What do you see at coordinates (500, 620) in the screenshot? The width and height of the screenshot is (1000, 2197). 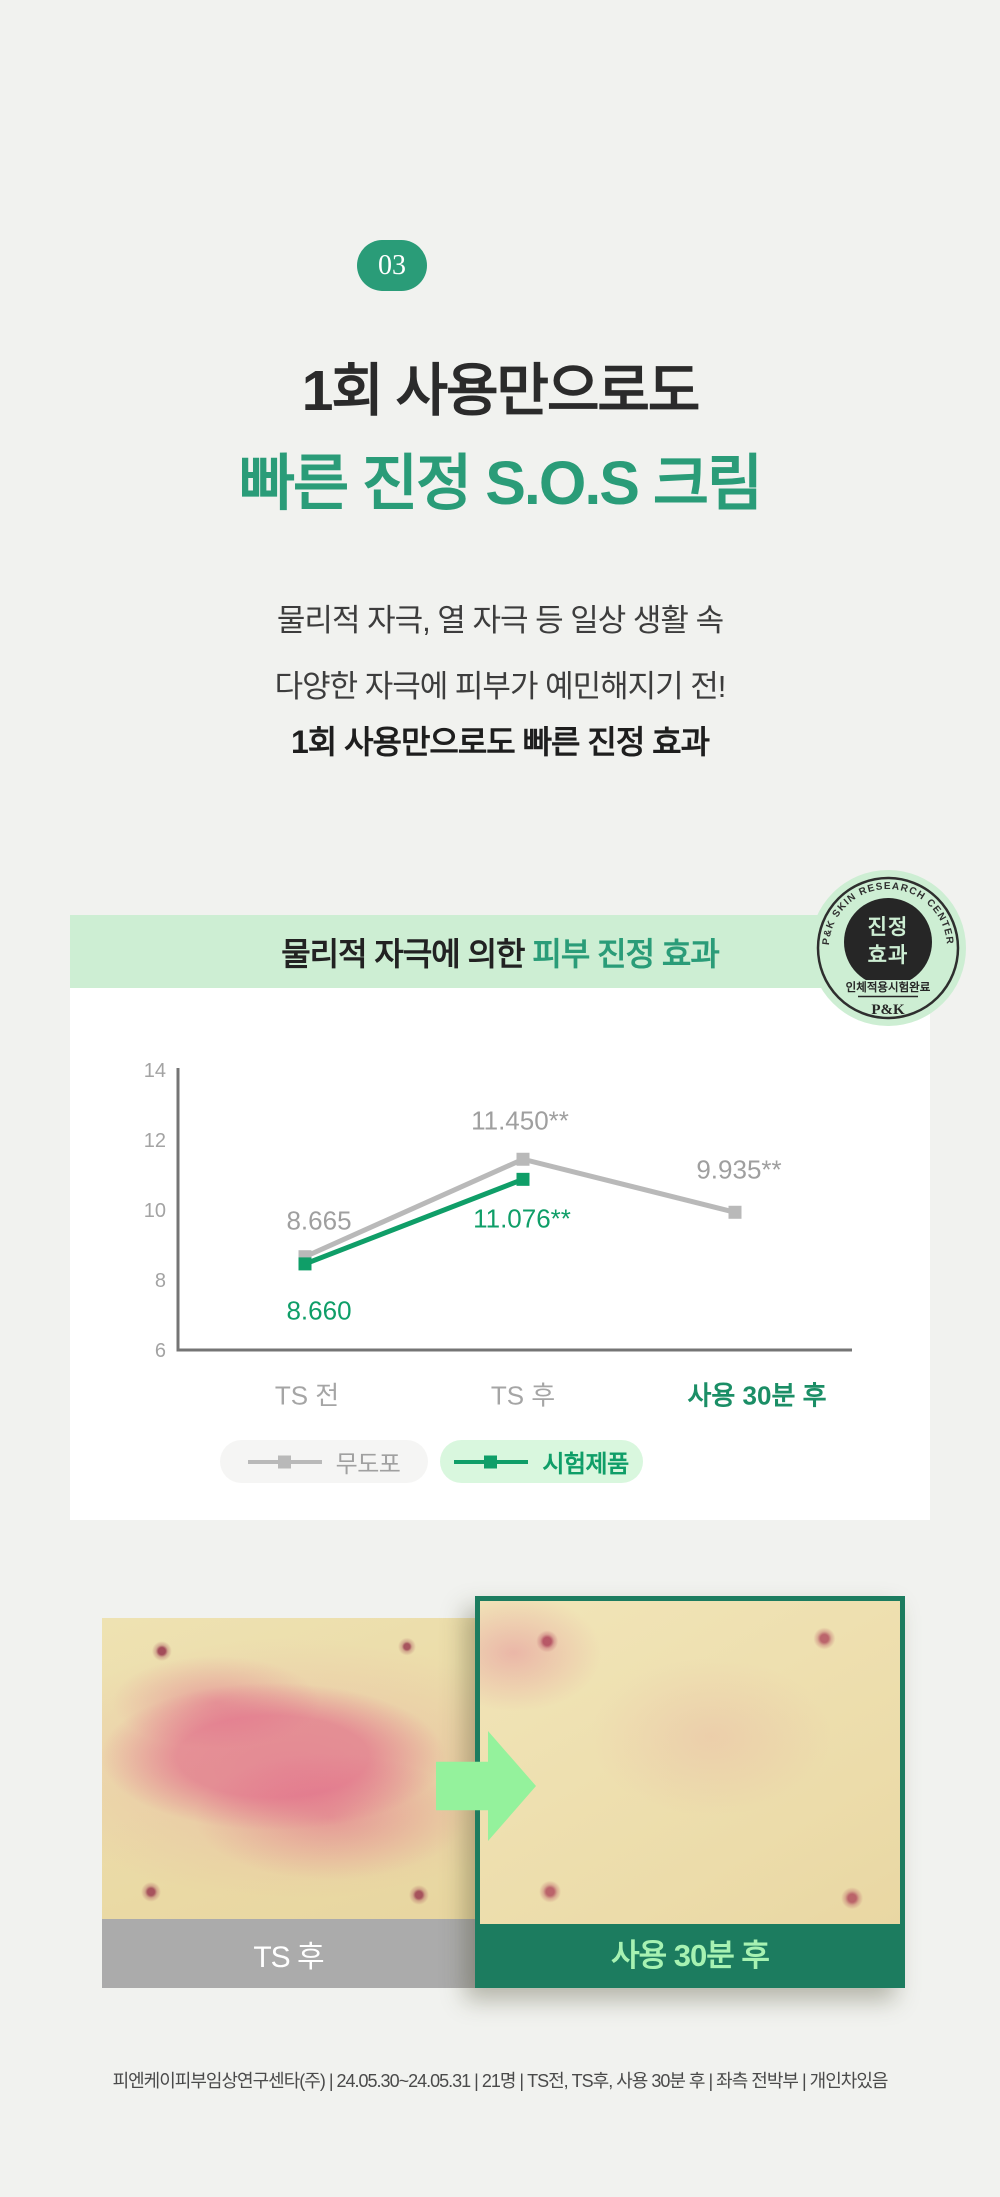 I see `intro-line1: 물리적 자극, 열 자극 등 일상 생활 속` at bounding box center [500, 620].